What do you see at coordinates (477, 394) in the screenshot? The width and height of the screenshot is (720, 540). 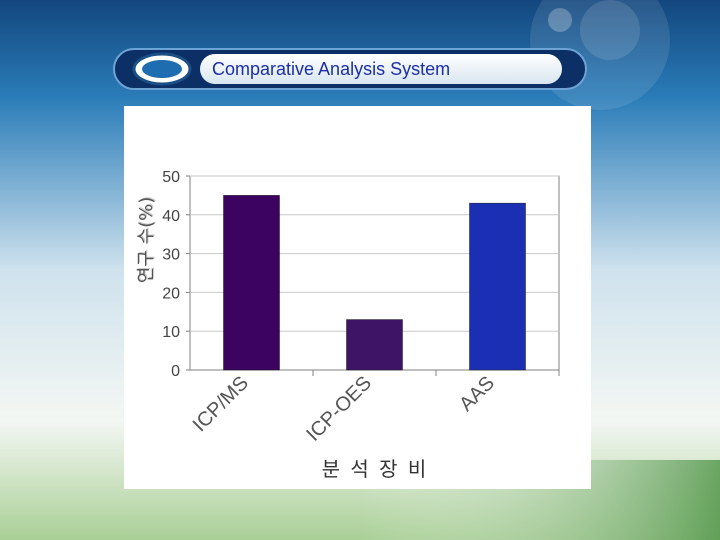 I see `x-tick-label: AAS` at bounding box center [477, 394].